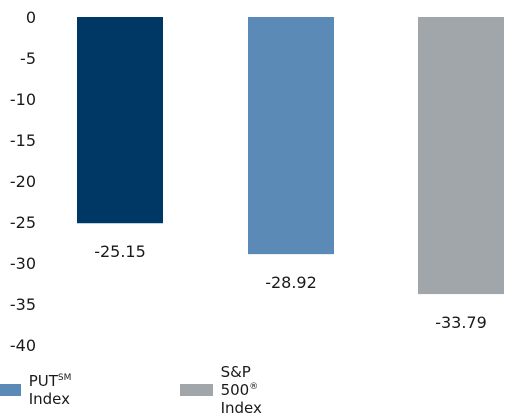  I want to click on y-tick-label: -20, so click(23, 181).